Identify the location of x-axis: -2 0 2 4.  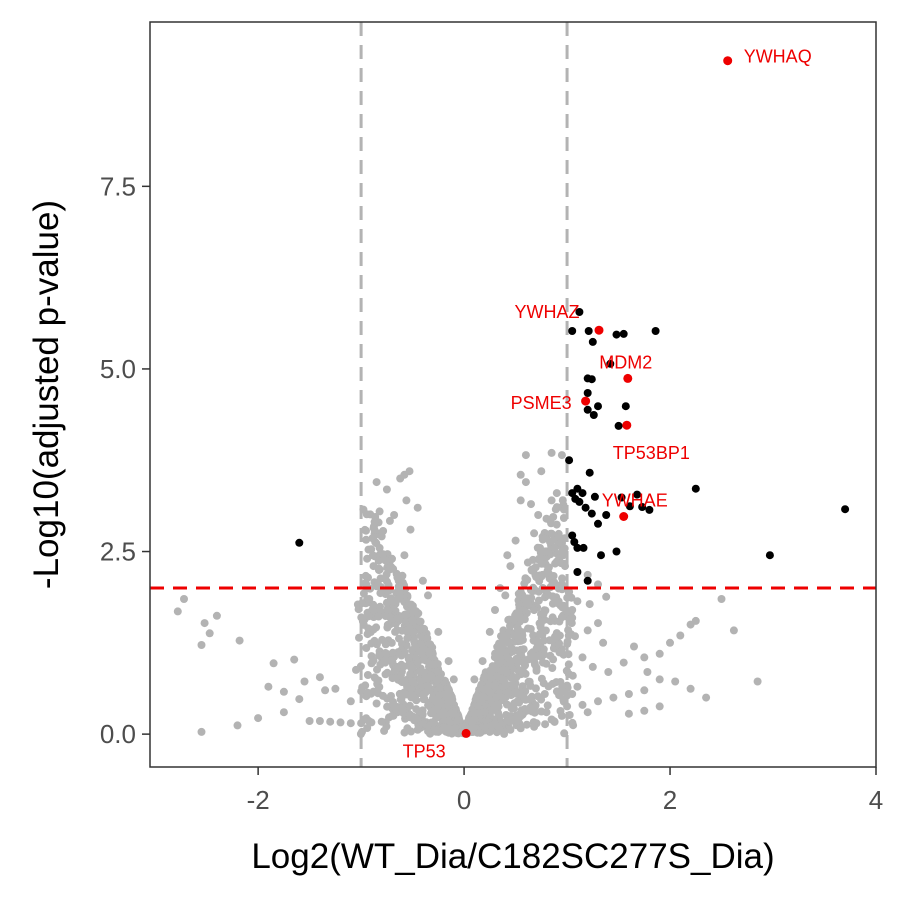
(565, 791).